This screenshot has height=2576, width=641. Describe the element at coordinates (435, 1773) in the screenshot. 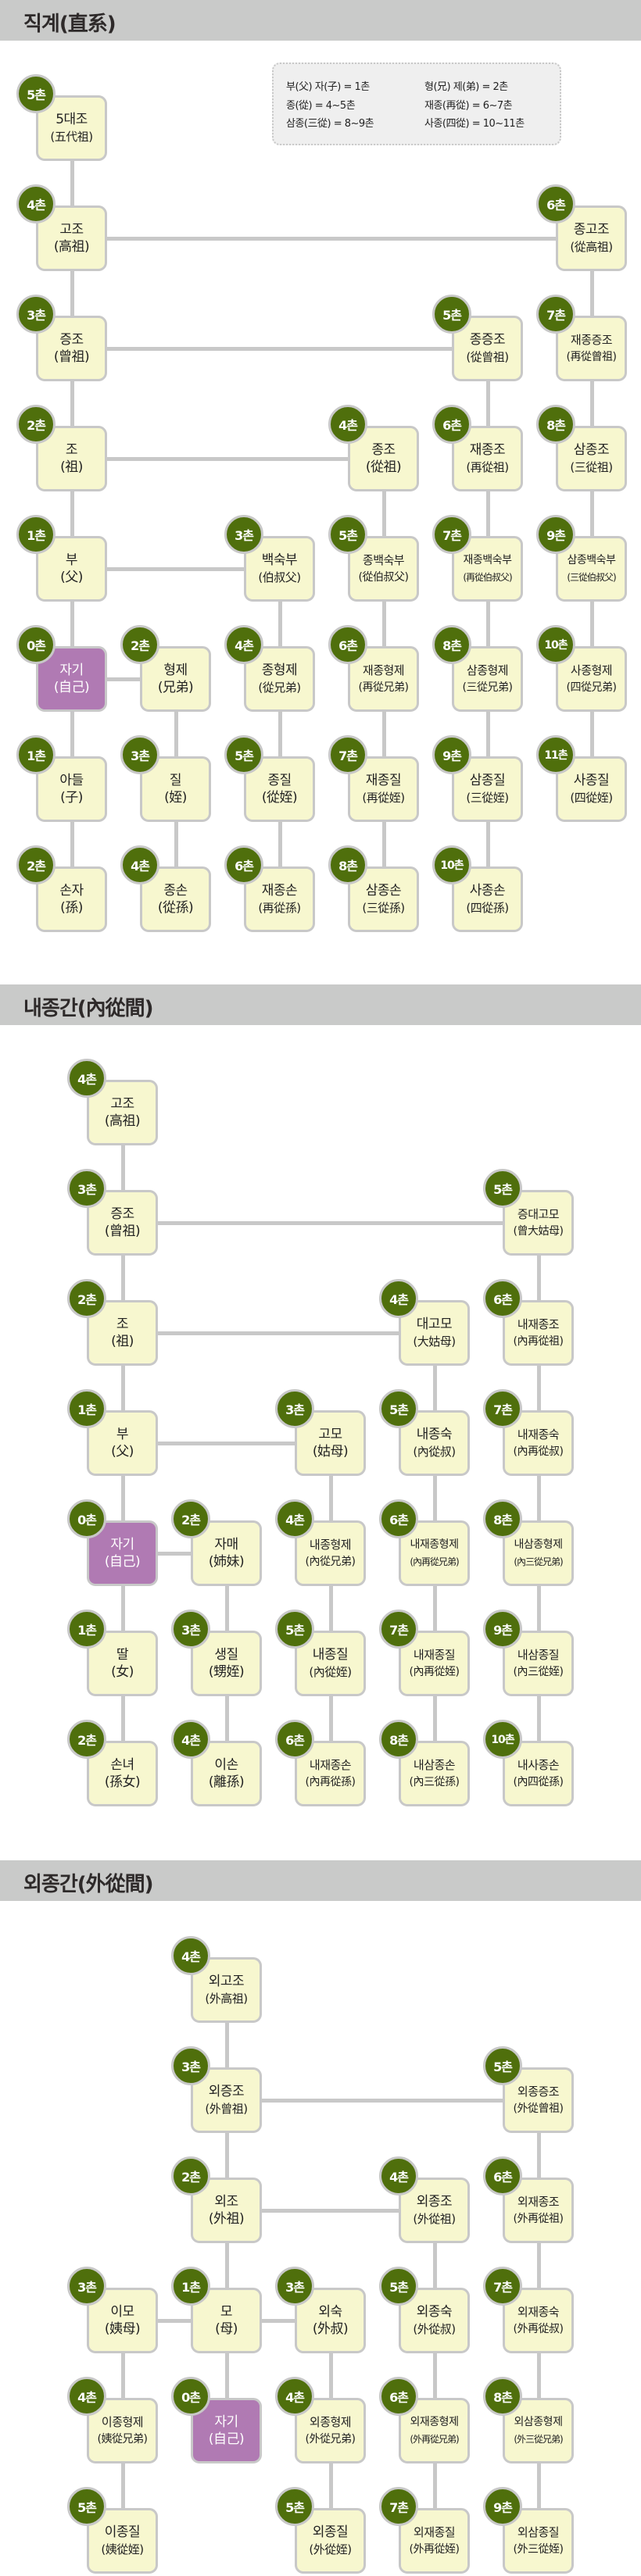

I see `kin-node: 내삼종손 (內三從孫)` at that location.